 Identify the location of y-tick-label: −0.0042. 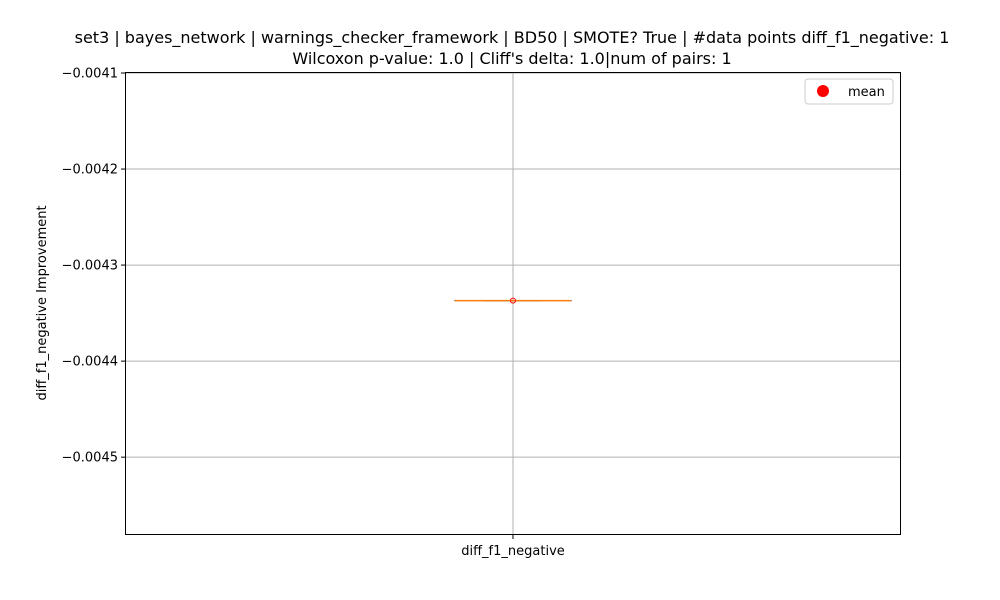
(90, 170).